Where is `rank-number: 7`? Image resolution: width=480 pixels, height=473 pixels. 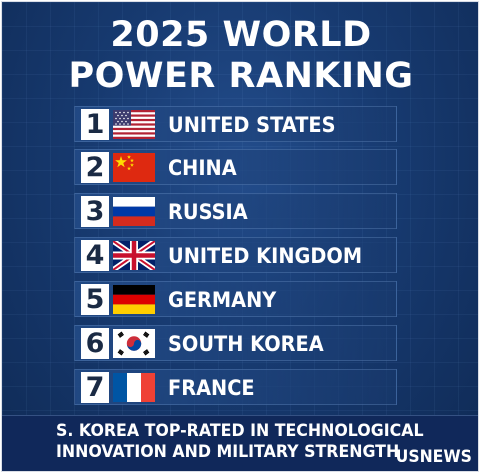 rank-number: 7 is located at coordinates (95, 387).